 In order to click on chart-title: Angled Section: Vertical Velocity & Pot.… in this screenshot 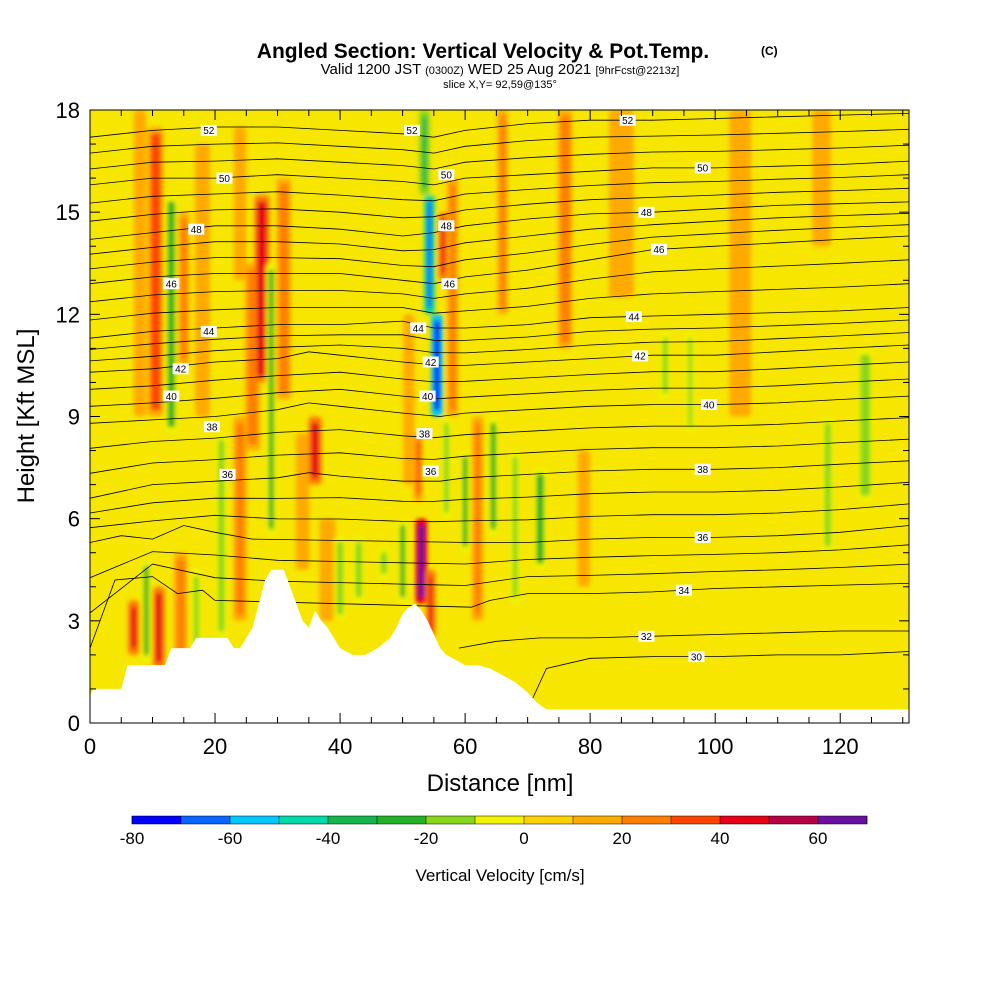, I will do `click(483, 51)`.